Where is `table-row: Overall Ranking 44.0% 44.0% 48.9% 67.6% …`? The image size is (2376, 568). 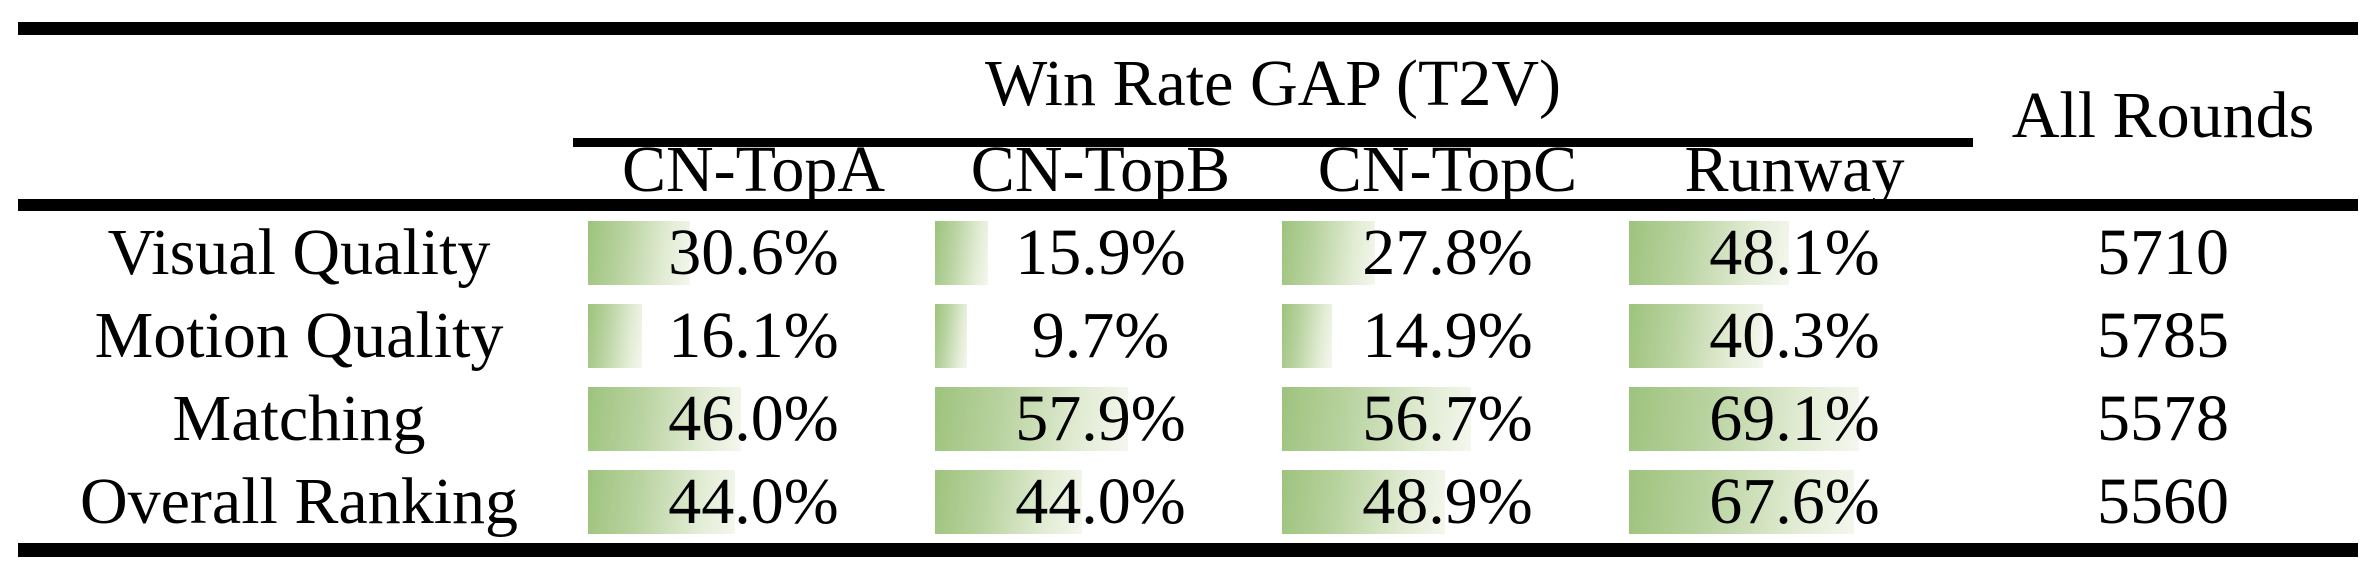
table-row: Overall Ranking 44.0% 44.0% 48.9% 67.6% … is located at coordinates (1188, 501).